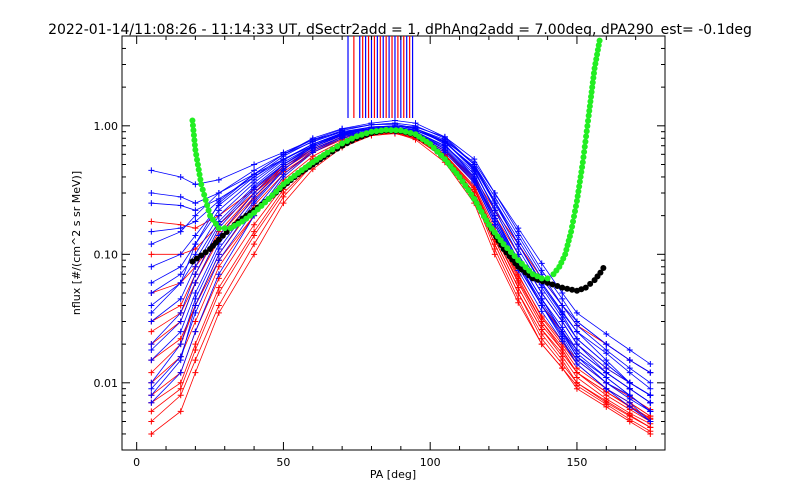 The height and width of the screenshot is (500, 800). Describe the element at coordinates (136, 462) in the screenshot. I see `x-tick-label: 0` at that location.